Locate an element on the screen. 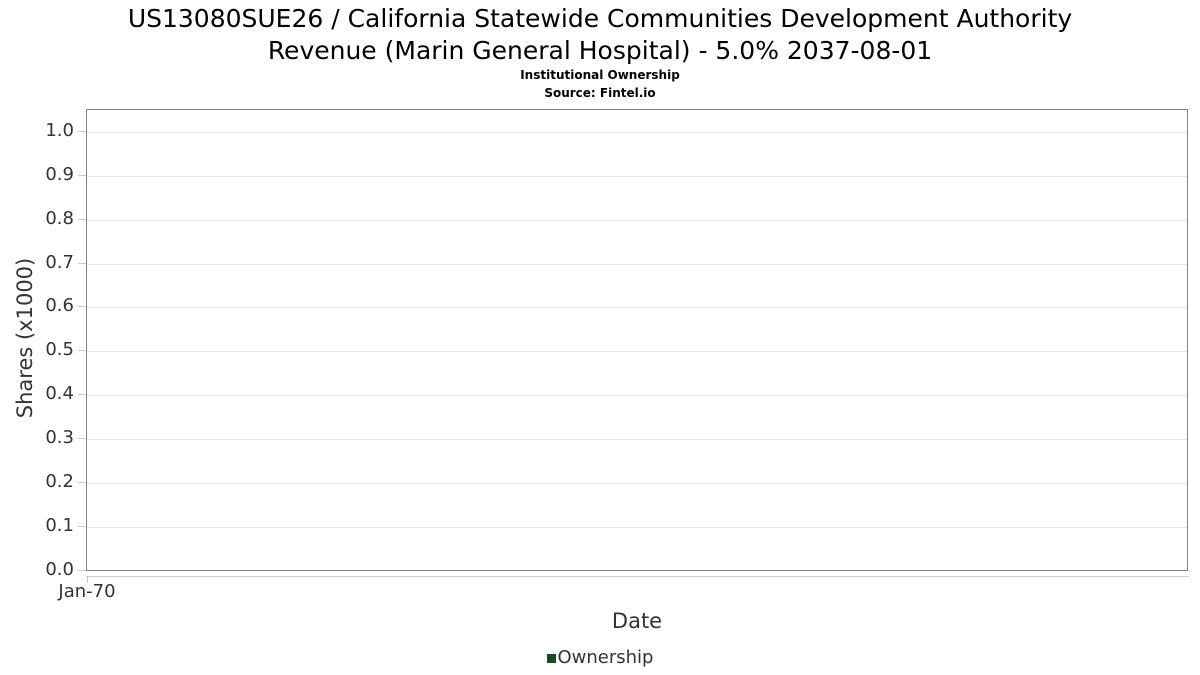 Image resolution: width=1200 pixels, height=675 pixels. y-tick-label: 0.1 is located at coordinates (59, 525).